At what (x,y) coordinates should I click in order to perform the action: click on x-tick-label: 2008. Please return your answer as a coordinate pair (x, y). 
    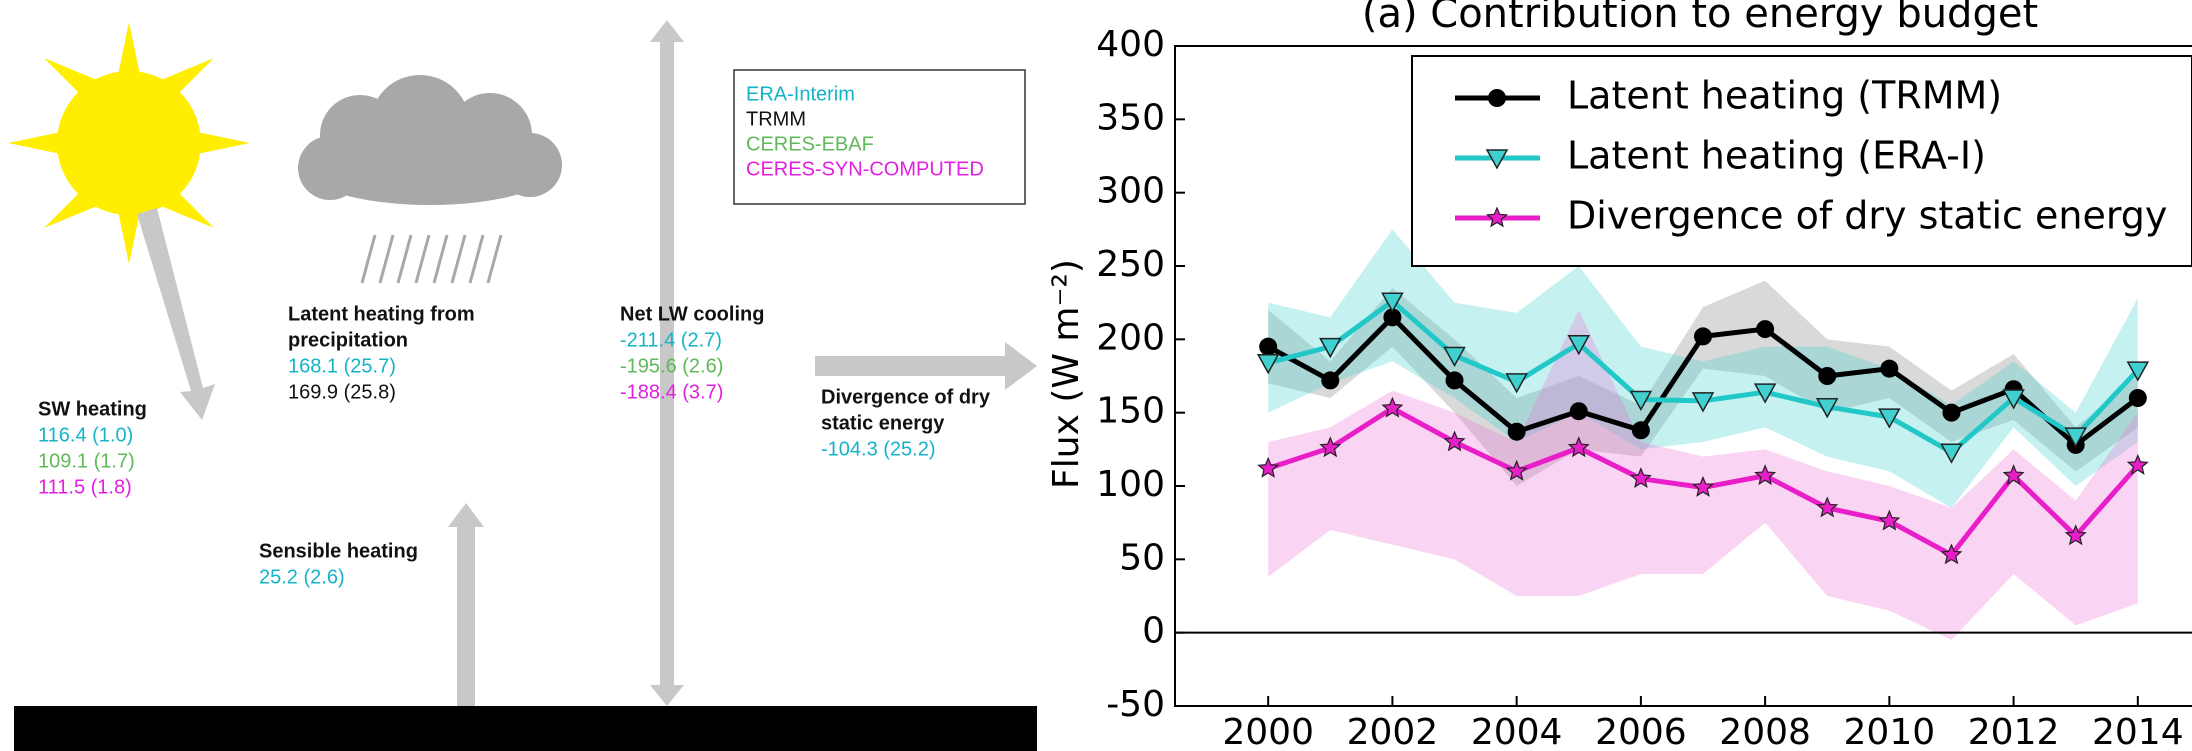
    Looking at the image, I should click on (1765, 731).